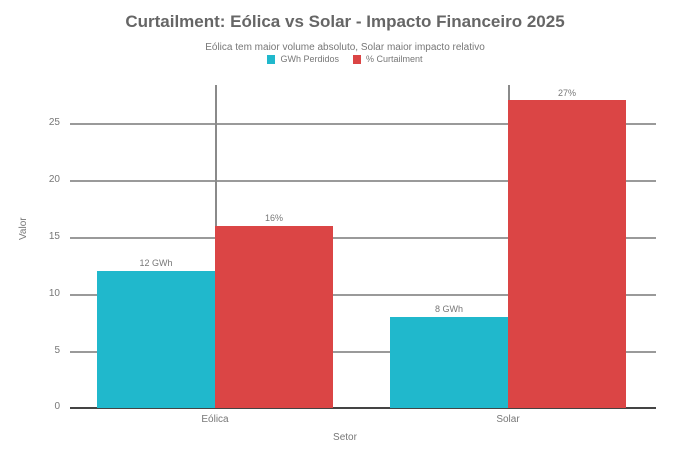 This screenshot has width=690, height=459. Describe the element at coordinates (271, 59) in the screenshot. I see `legend-swatch-gwh` at that location.